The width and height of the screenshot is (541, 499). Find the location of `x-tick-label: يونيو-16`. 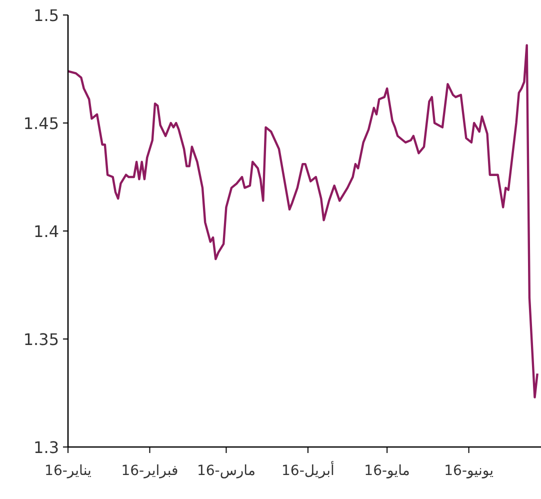

x-tick-label: يونيو-16 is located at coordinates (469, 471).